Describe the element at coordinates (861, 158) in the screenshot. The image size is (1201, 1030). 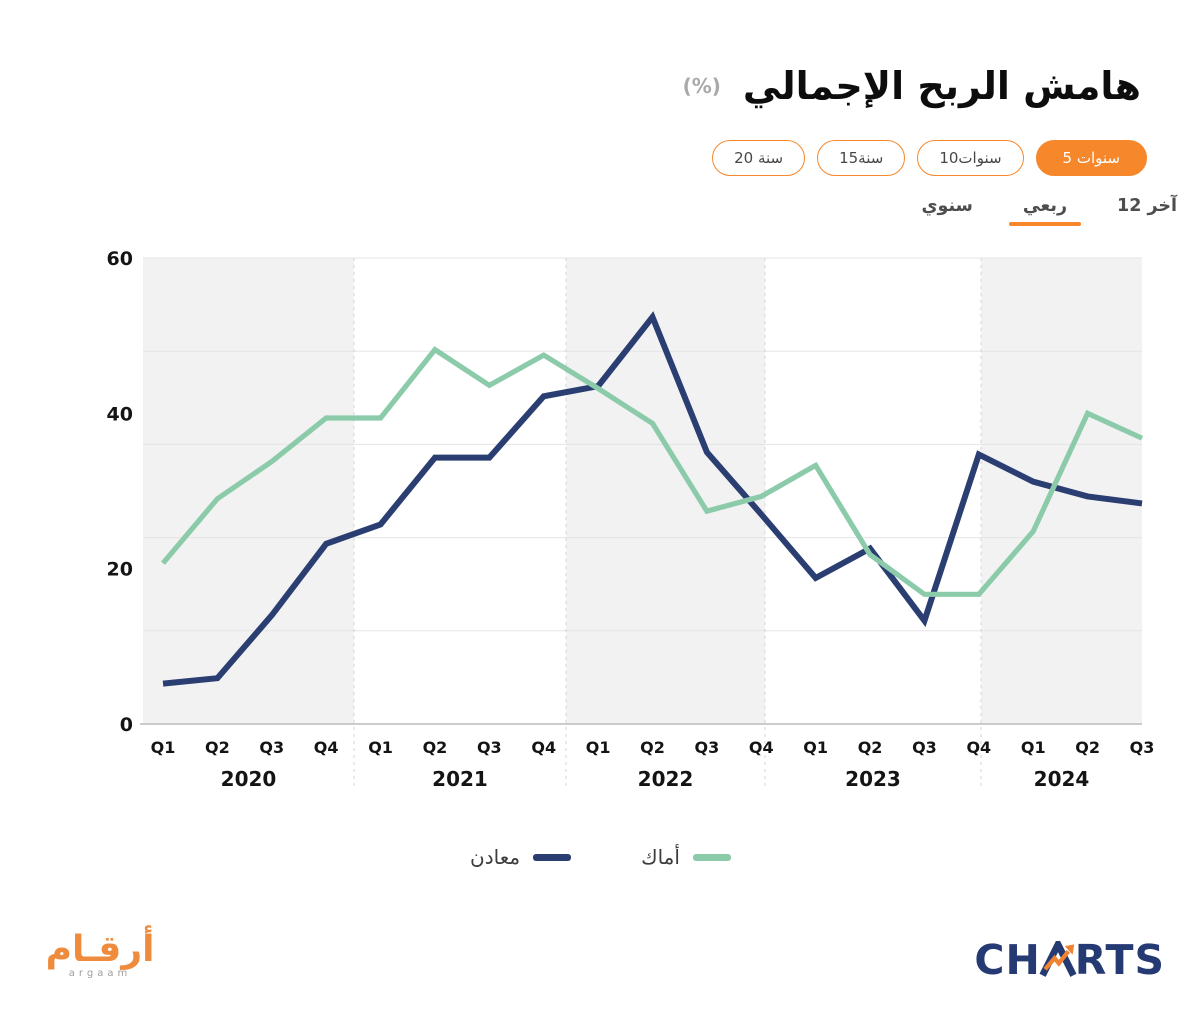
I see `period-button-15y: 15سنة` at that location.